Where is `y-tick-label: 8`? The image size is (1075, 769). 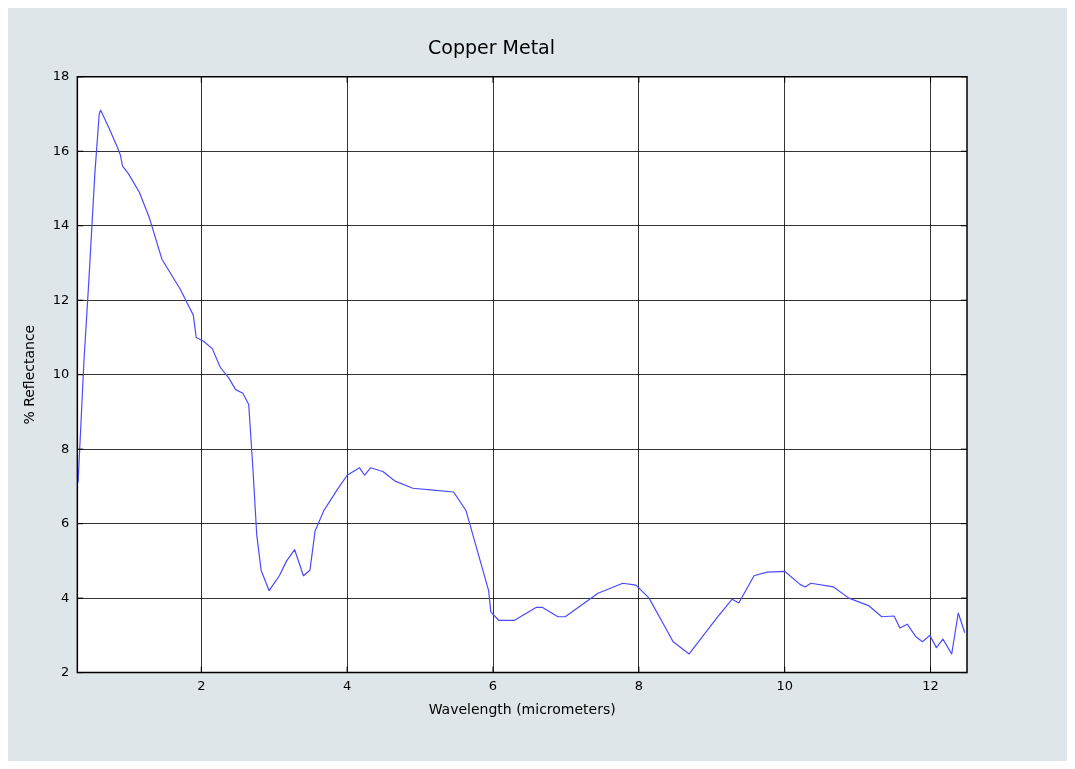
y-tick-label: 8 is located at coordinates (65, 448).